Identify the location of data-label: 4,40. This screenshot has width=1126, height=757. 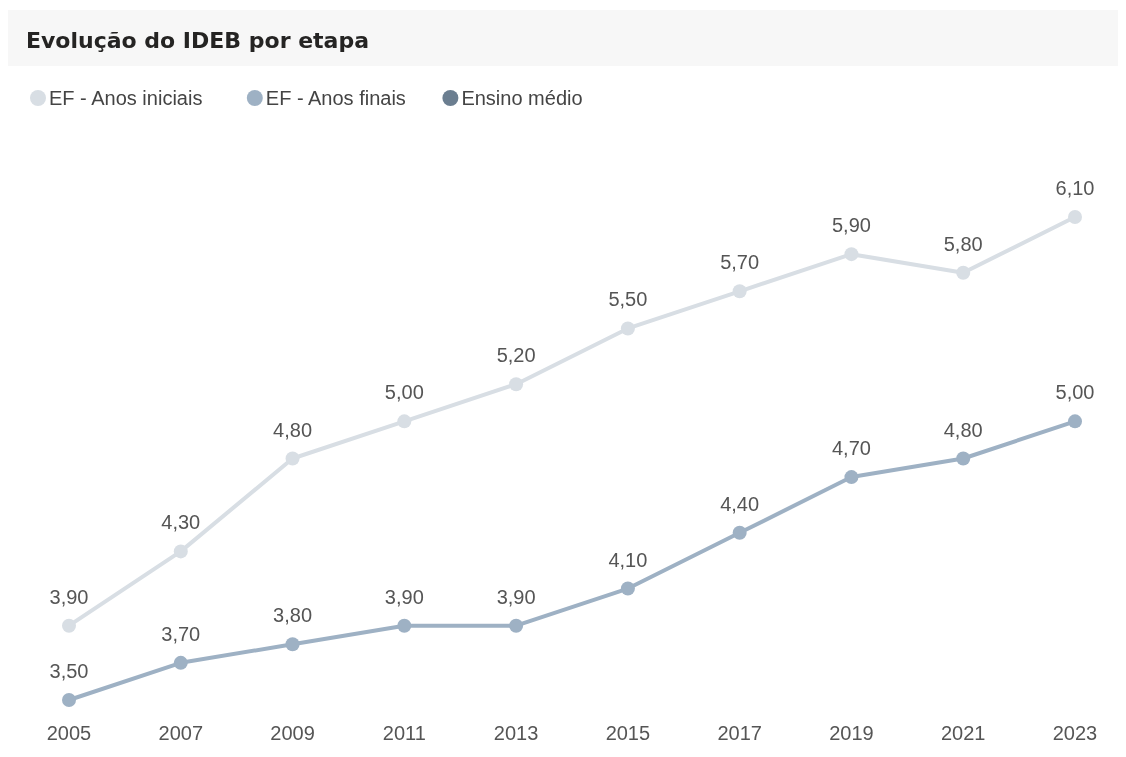
(740, 503).